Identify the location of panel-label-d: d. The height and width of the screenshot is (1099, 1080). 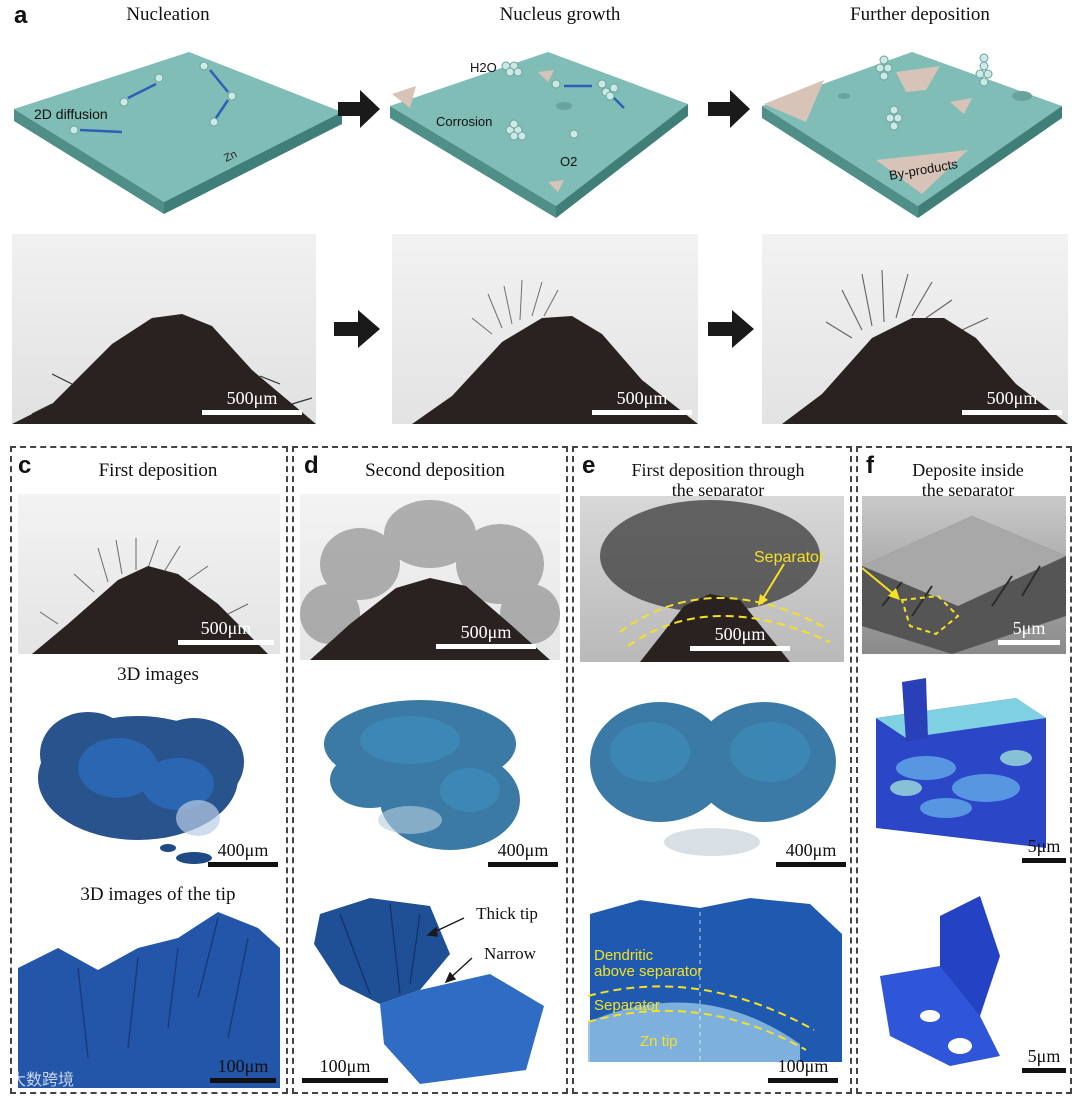
(311, 465).